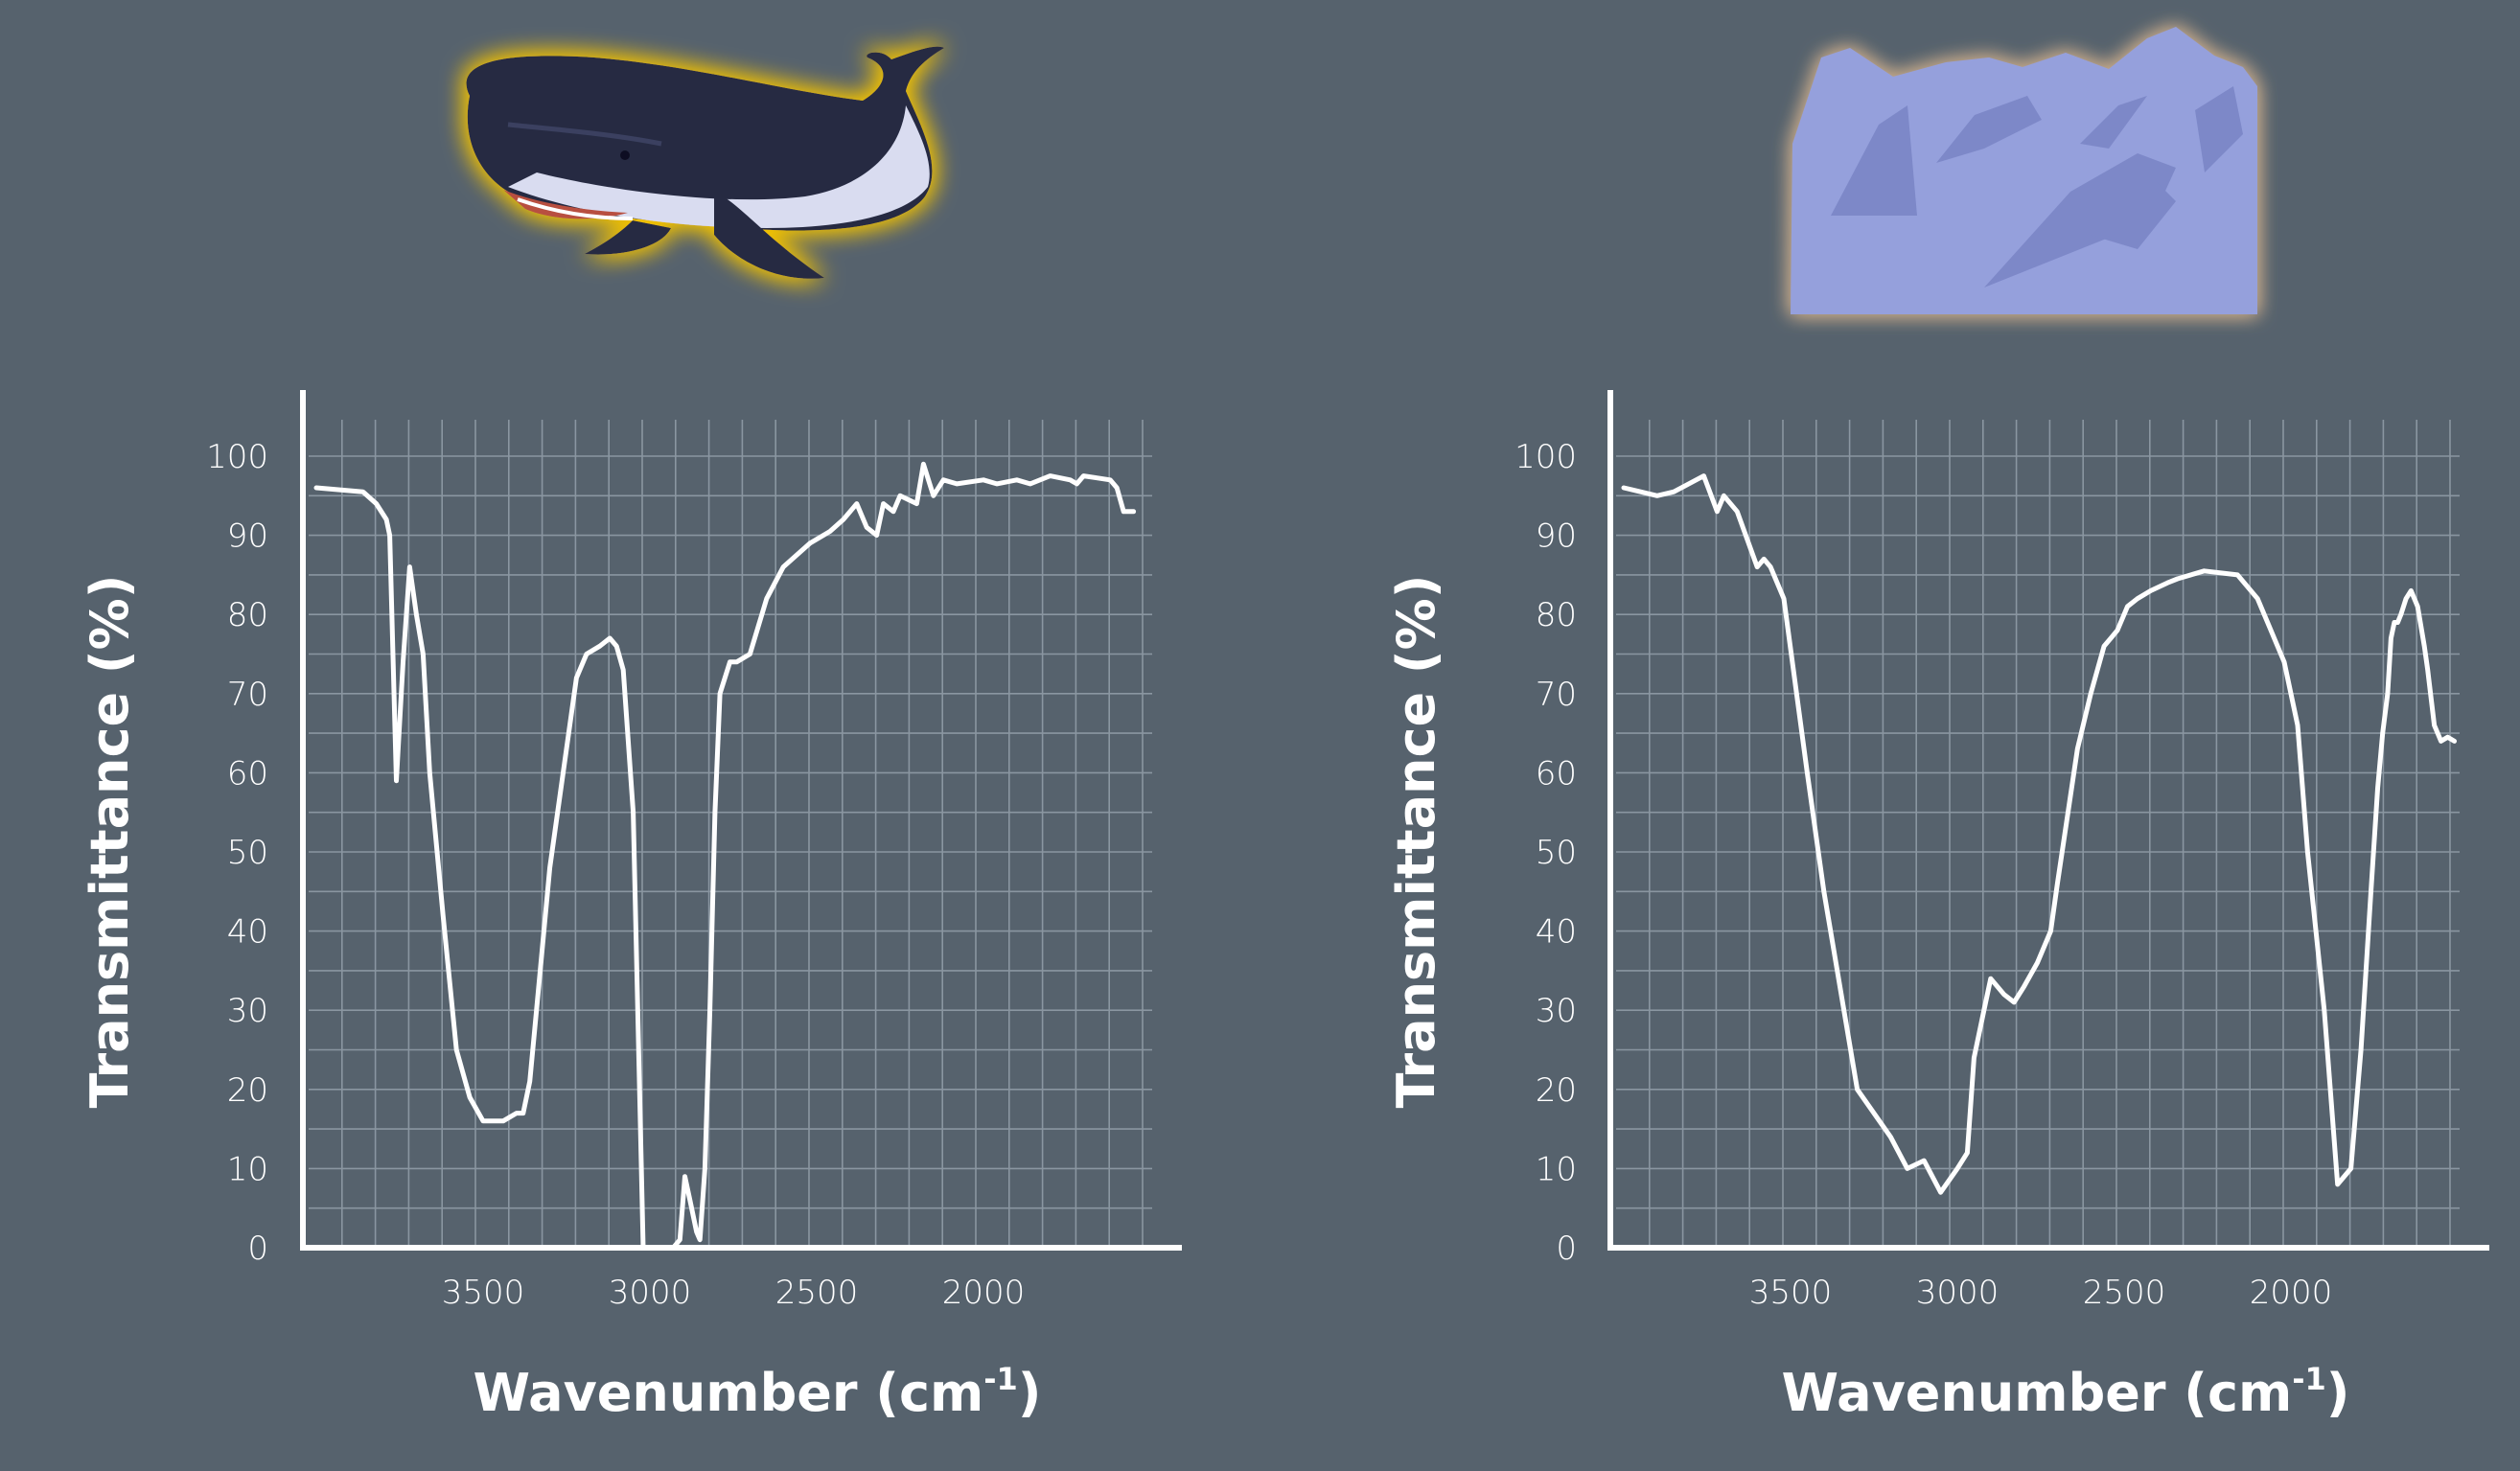  I want to click on sperm-whale-icon, so click(705, 162).